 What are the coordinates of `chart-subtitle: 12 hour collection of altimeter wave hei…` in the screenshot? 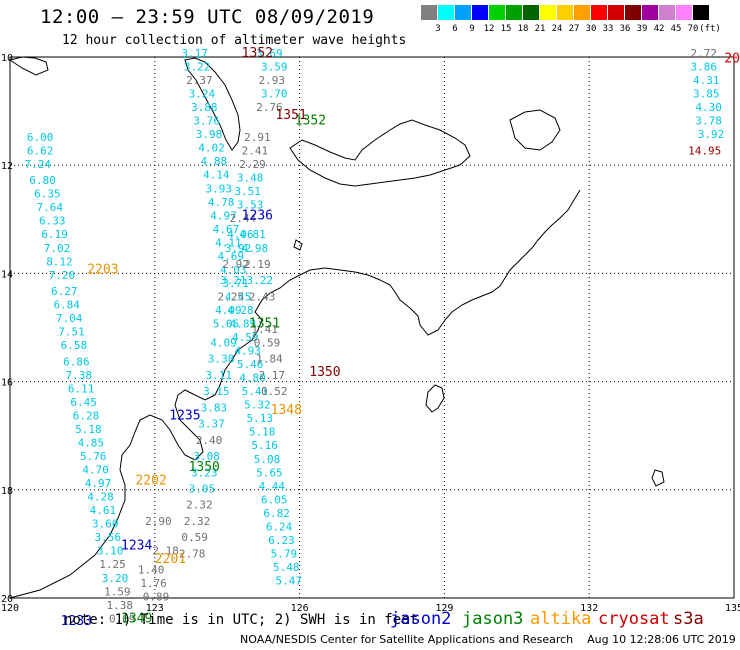 It's located at (234, 40).